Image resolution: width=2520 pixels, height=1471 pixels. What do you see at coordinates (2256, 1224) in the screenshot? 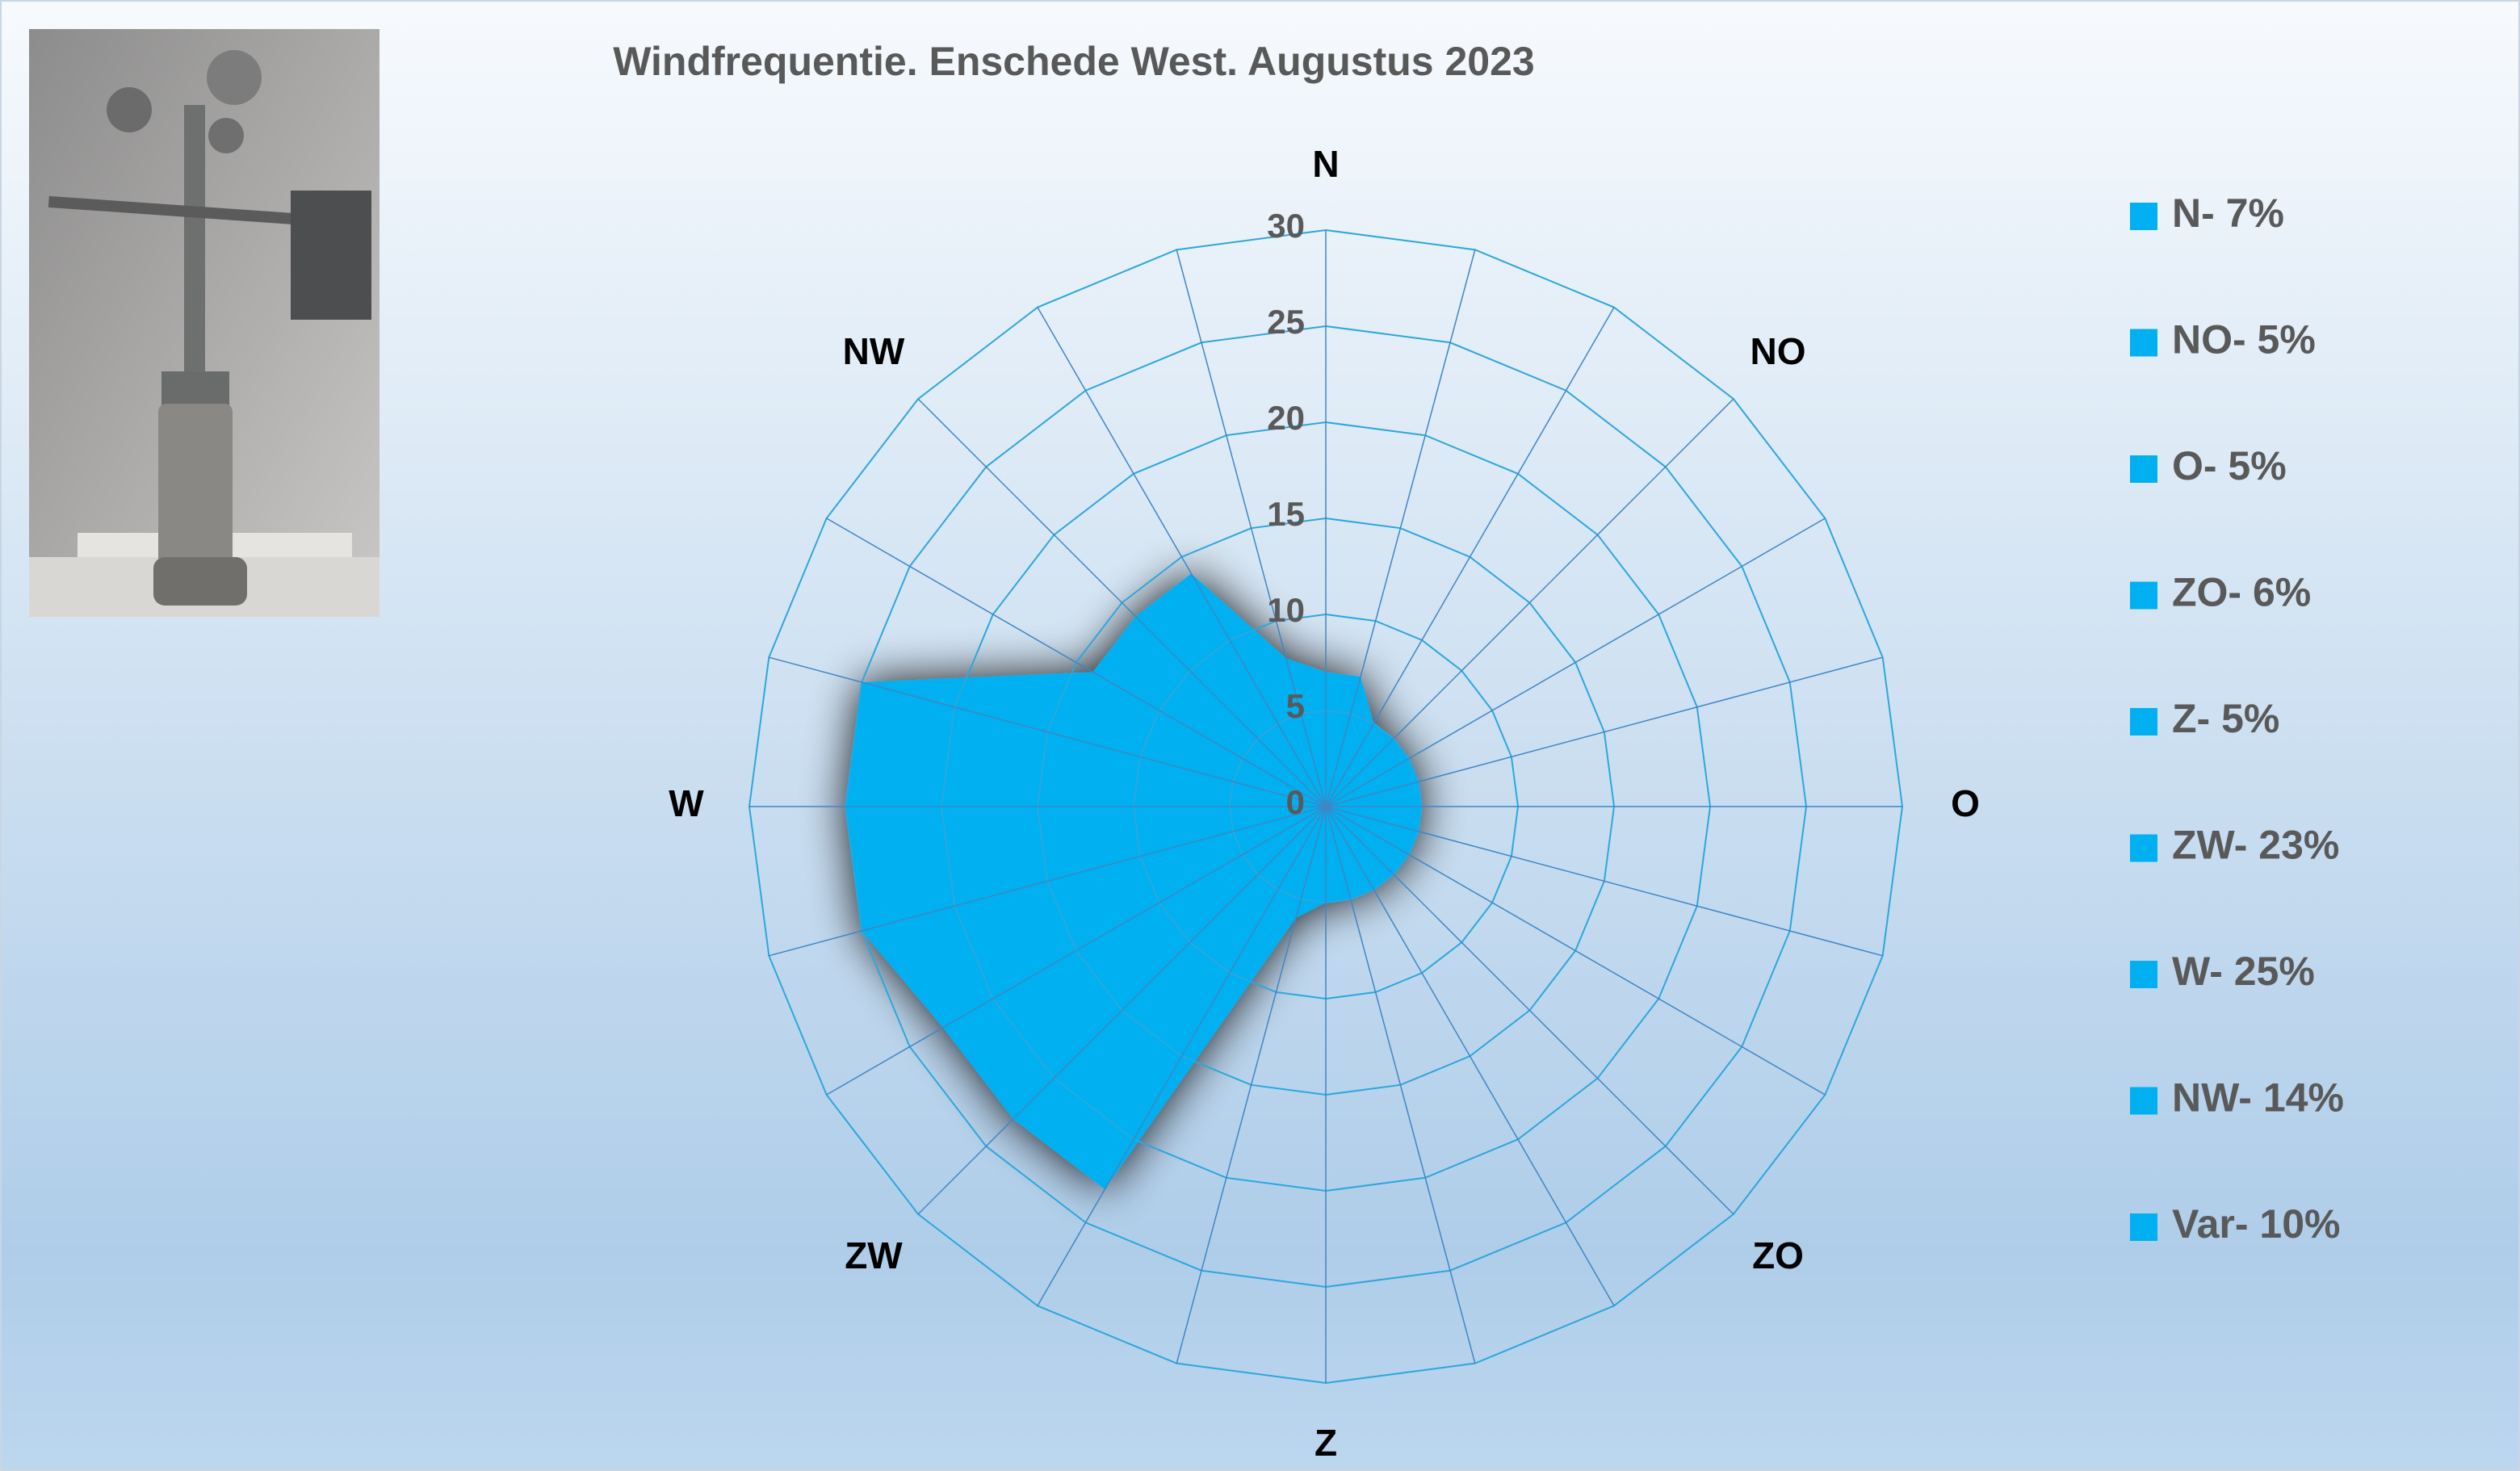
I see `legend-label: Var- 10%` at bounding box center [2256, 1224].